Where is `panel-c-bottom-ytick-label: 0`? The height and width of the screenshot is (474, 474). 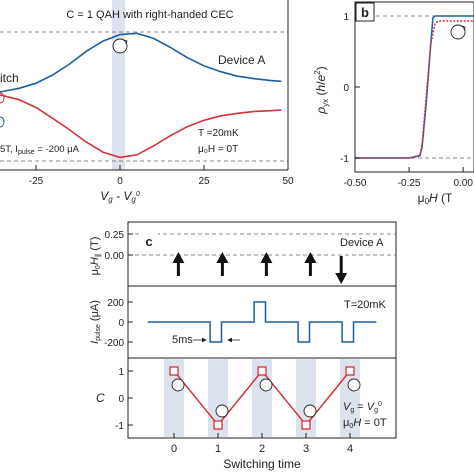
panel-c-bottom-ytick-label: 0 is located at coordinates (121, 399).